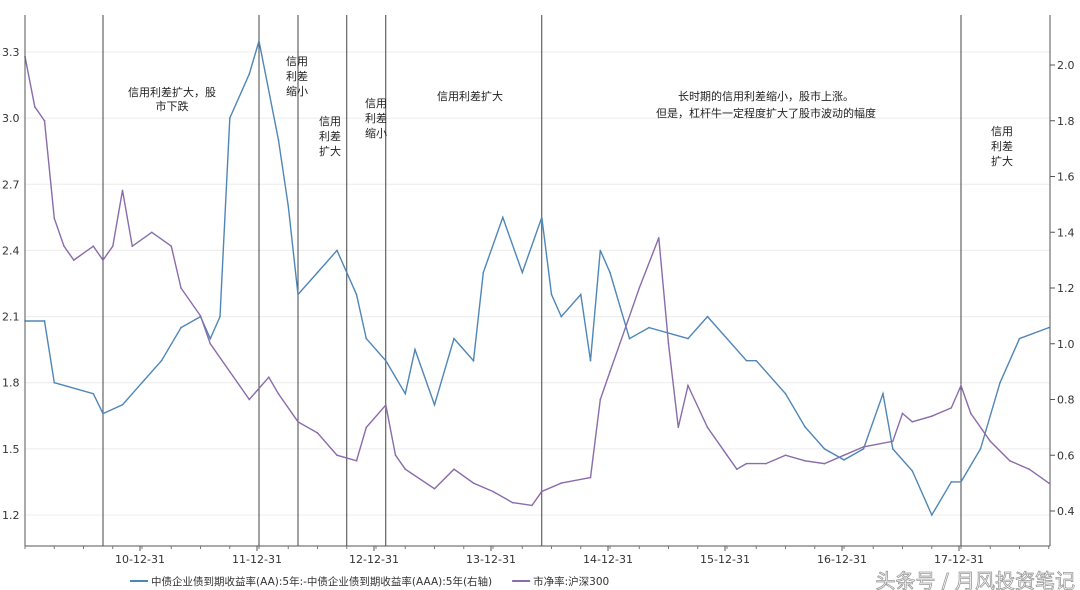  I want to click on y-right-tick-label: 0.4, so click(1066, 511).